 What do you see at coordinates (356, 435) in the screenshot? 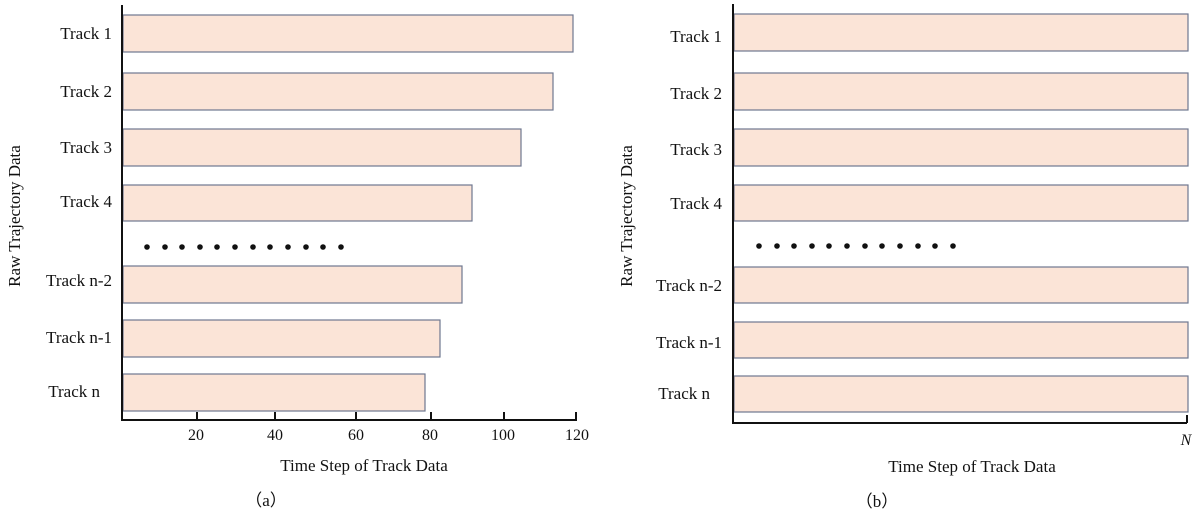
I see `panel-a-tick-label: 60` at bounding box center [356, 435].